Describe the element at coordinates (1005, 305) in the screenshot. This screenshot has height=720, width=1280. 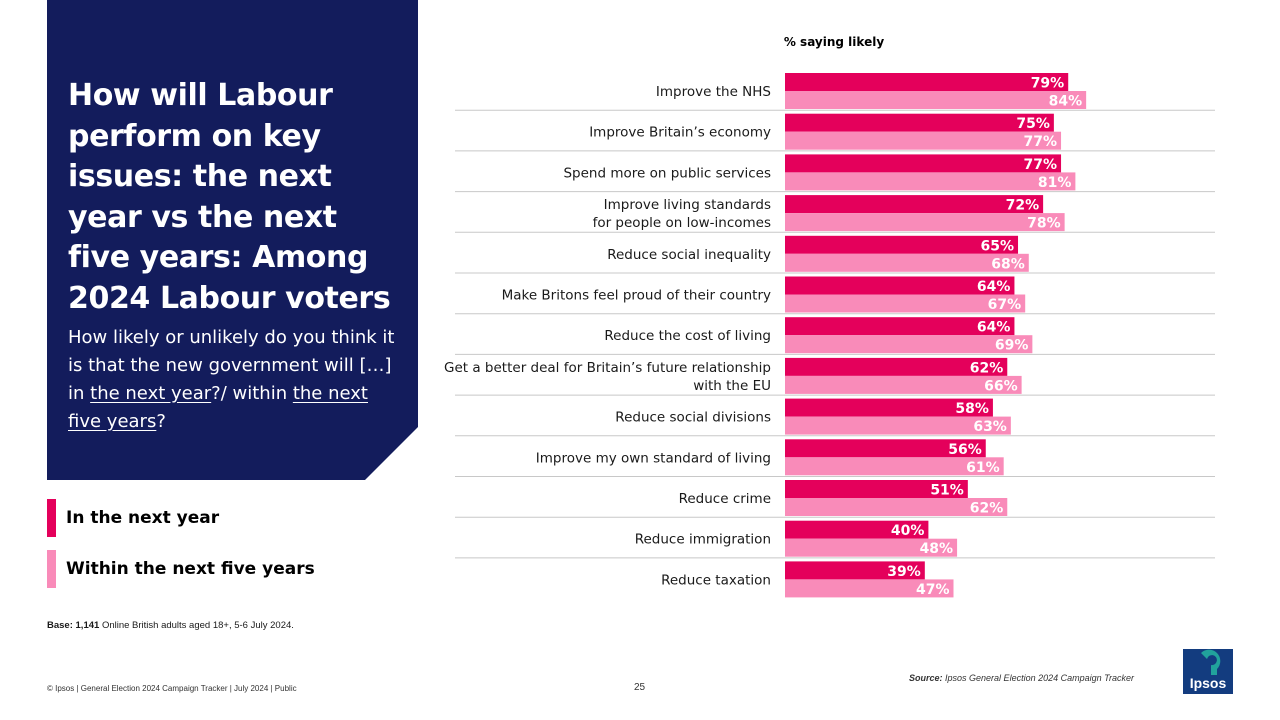
I see `data-label-five-years: 67%` at that location.